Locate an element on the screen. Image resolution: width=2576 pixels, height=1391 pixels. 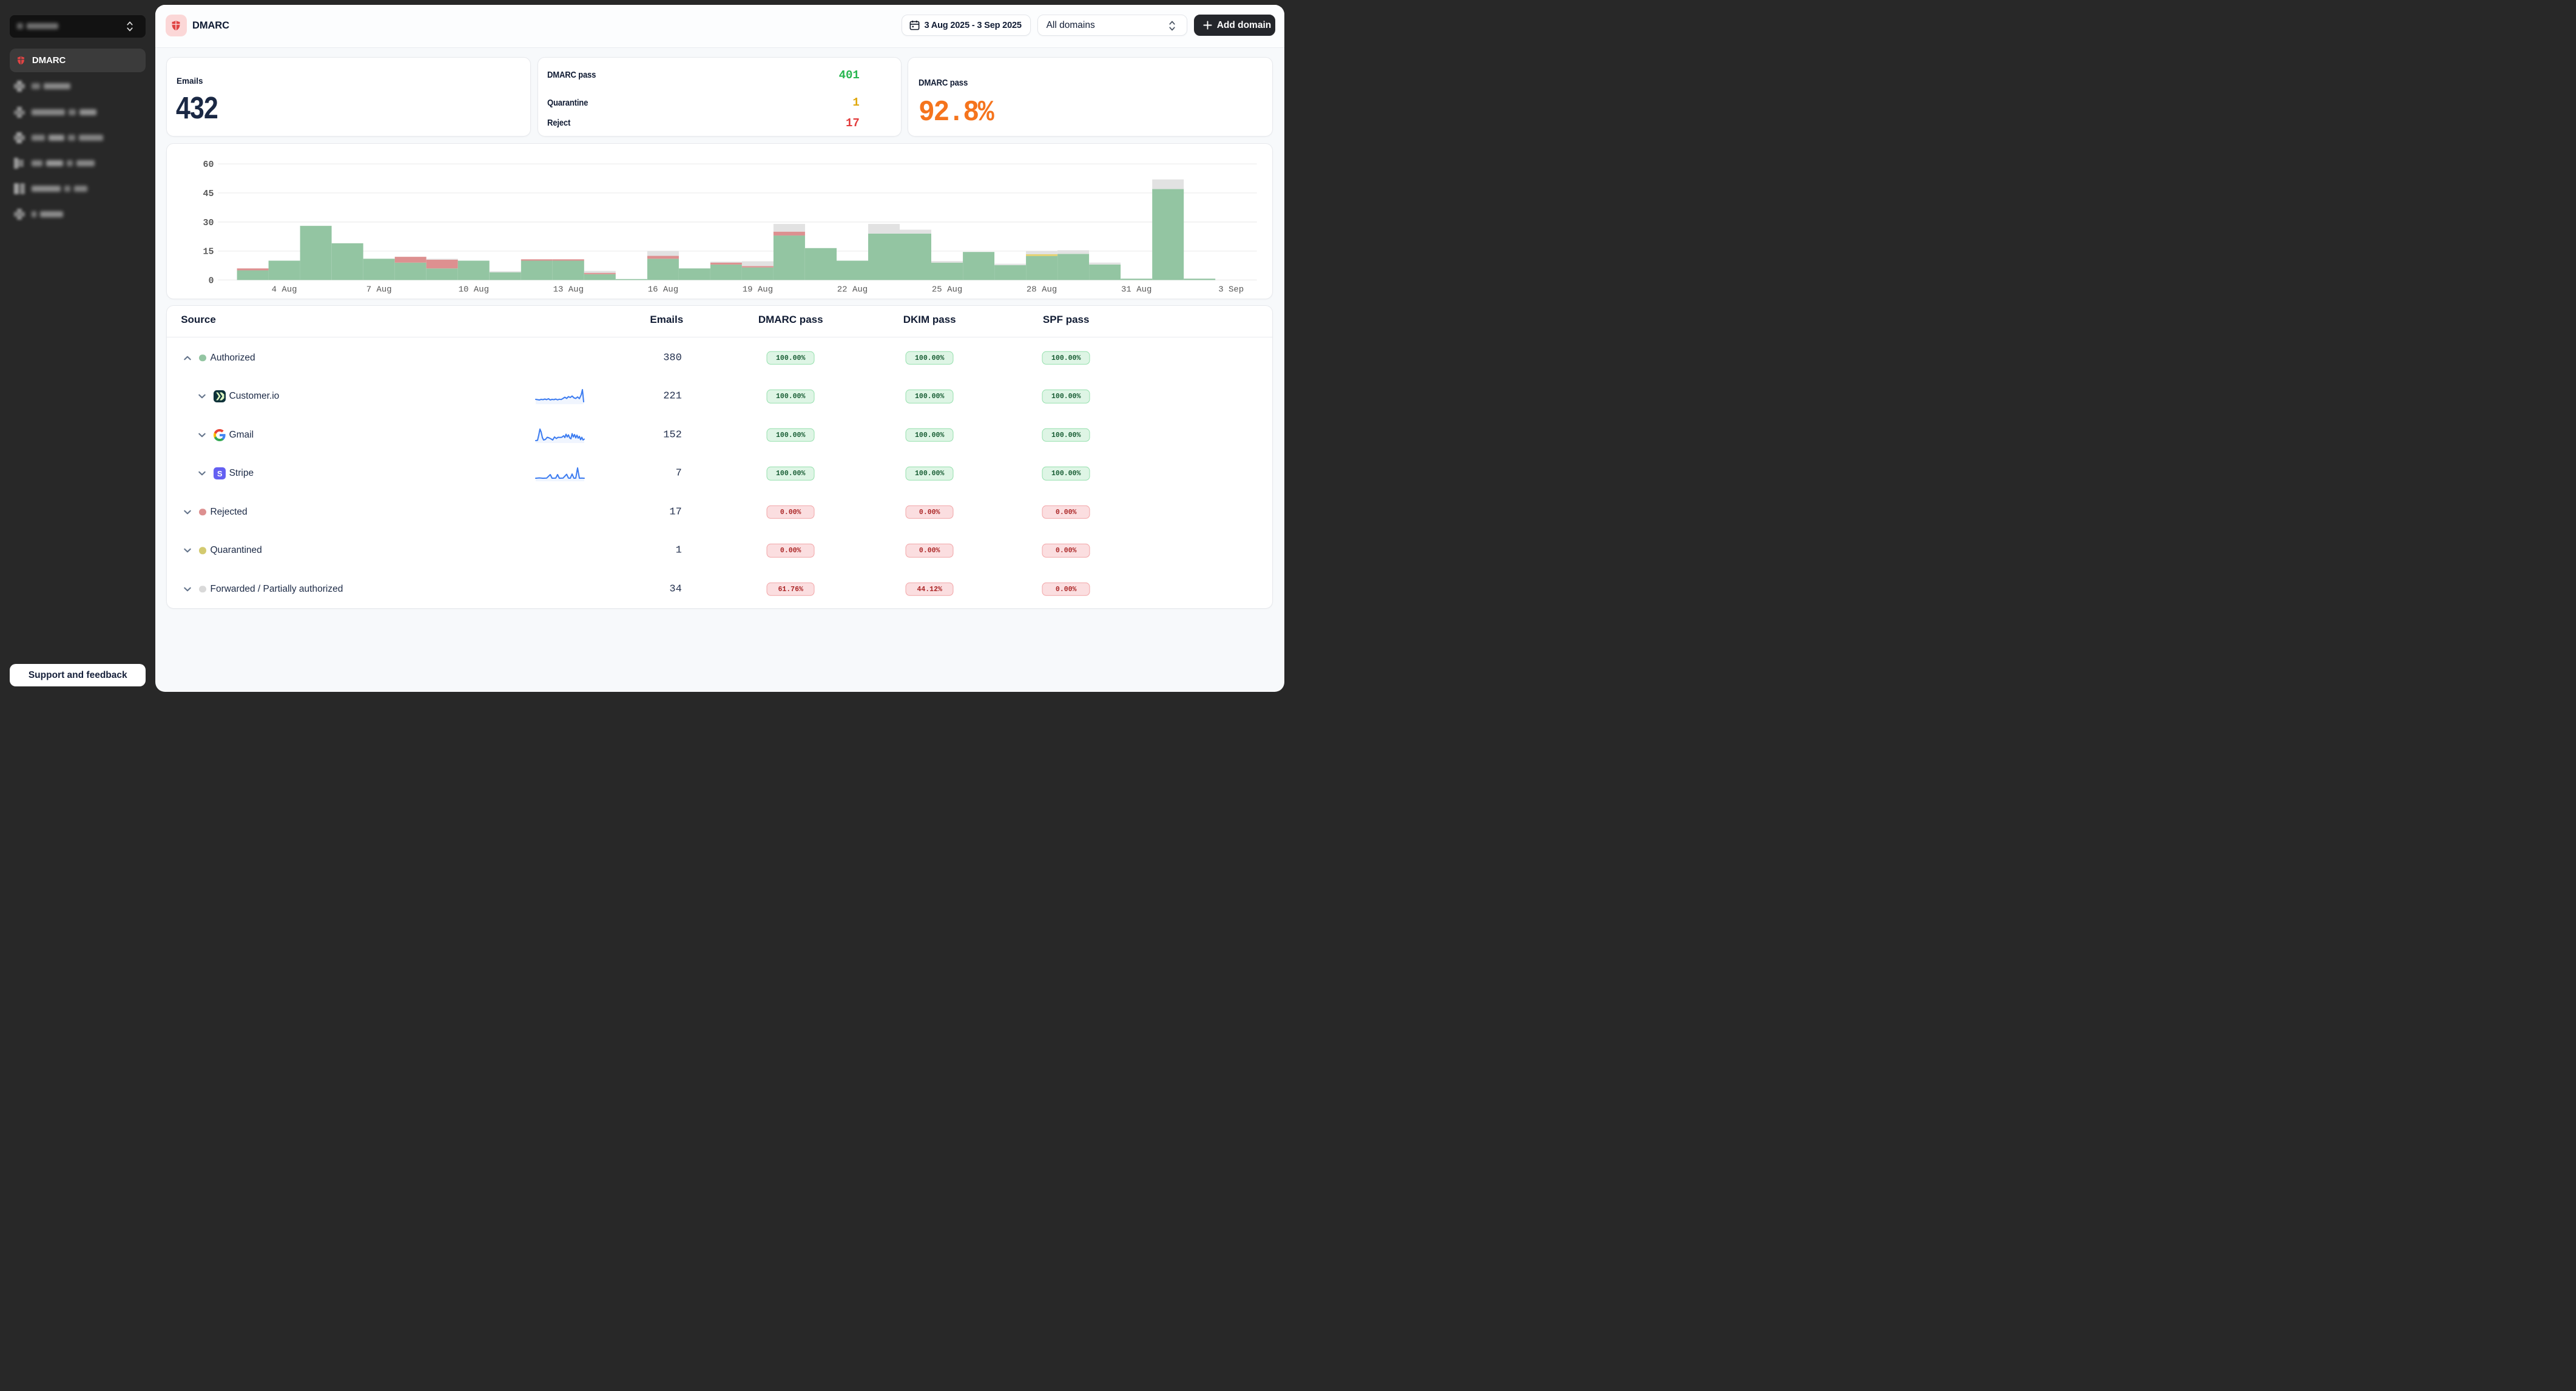
svg-text: 4 Aug is located at coordinates (284, 289).